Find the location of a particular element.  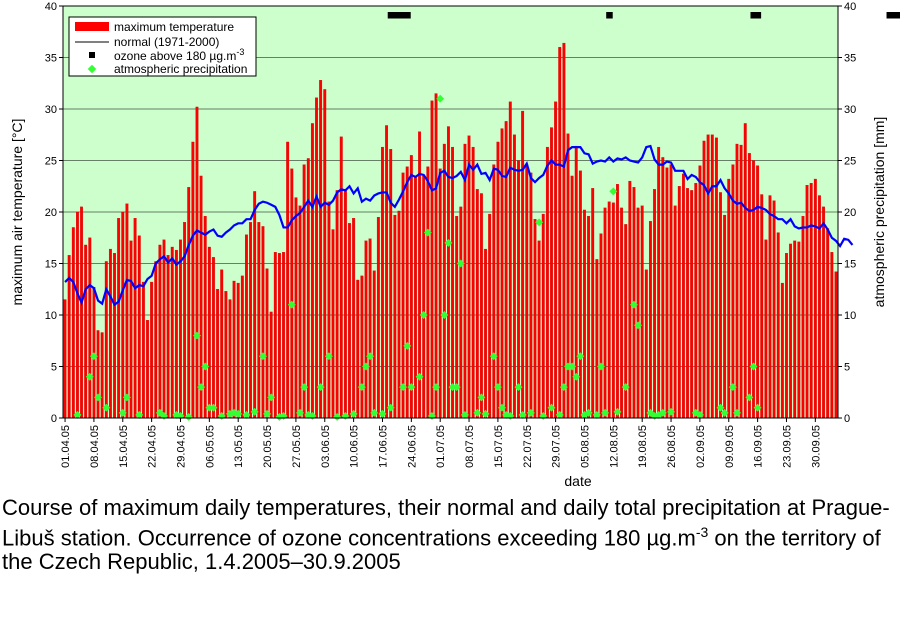

y-tick-label-left: 35 is located at coordinates (51, 59).